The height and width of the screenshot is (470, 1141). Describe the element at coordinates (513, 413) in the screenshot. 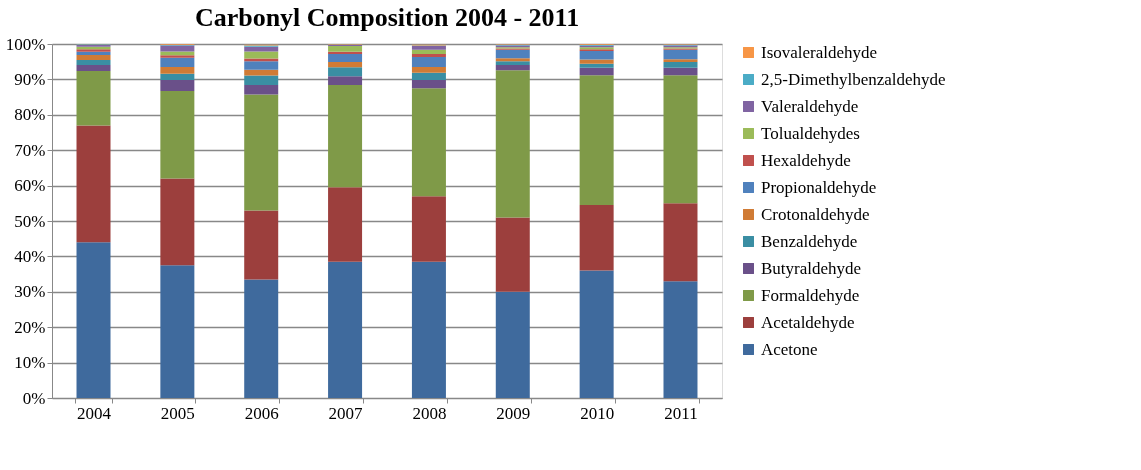

I see `x-tick-label: 2009` at that location.